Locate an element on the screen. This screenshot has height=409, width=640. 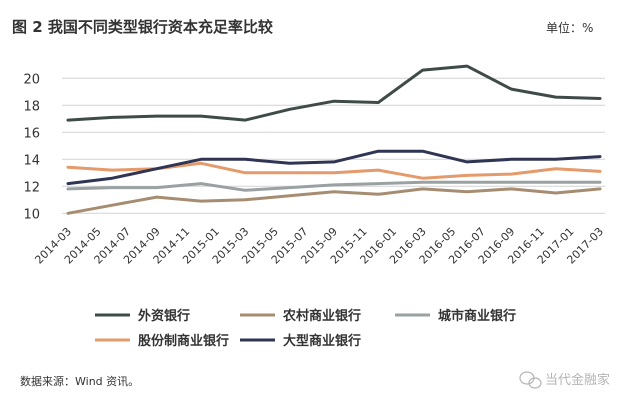
y-axis-ticks: 10 12 14 16 18 20 is located at coordinates (31, 147).